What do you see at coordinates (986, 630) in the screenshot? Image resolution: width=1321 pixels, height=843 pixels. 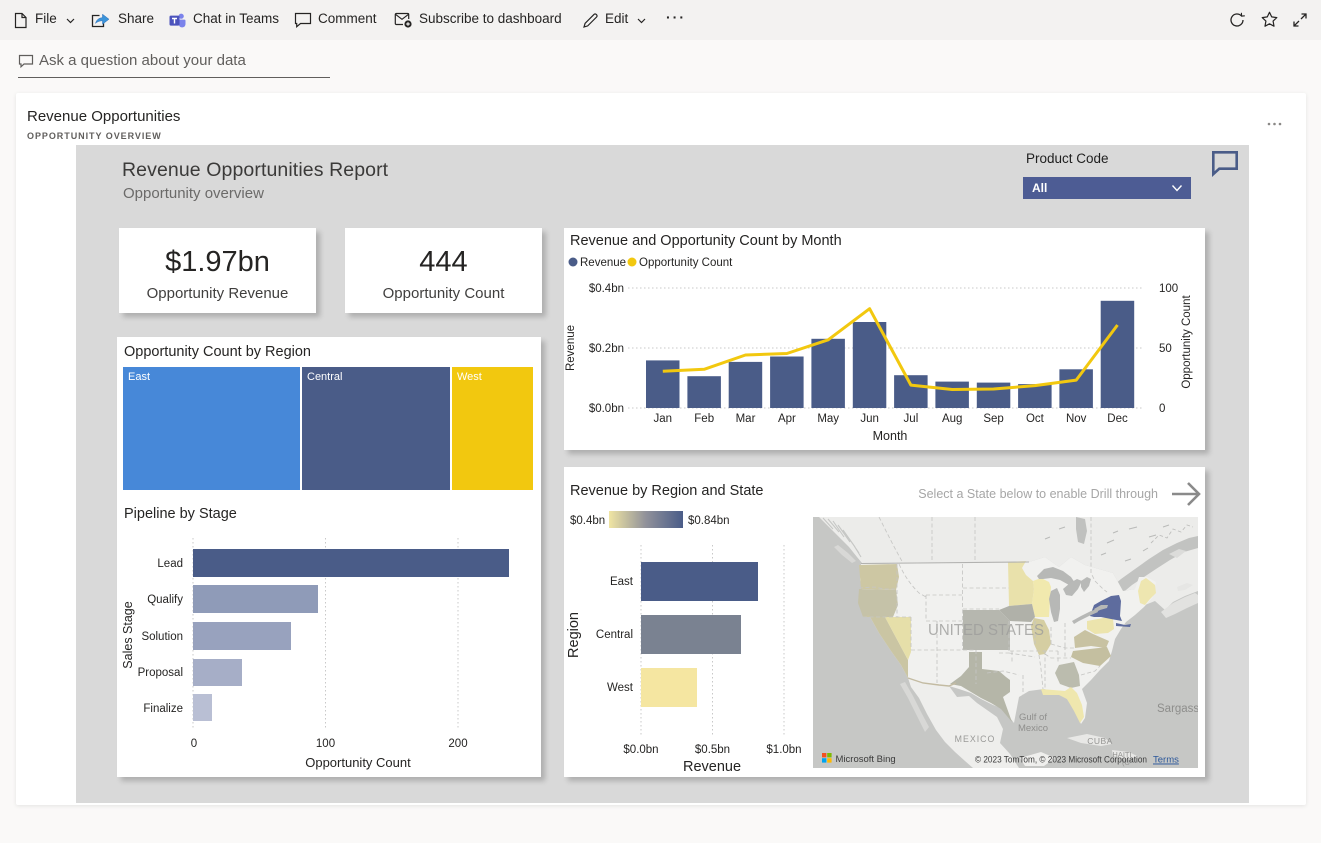 I see `svg-text: UNITED STATES` at bounding box center [986, 630].